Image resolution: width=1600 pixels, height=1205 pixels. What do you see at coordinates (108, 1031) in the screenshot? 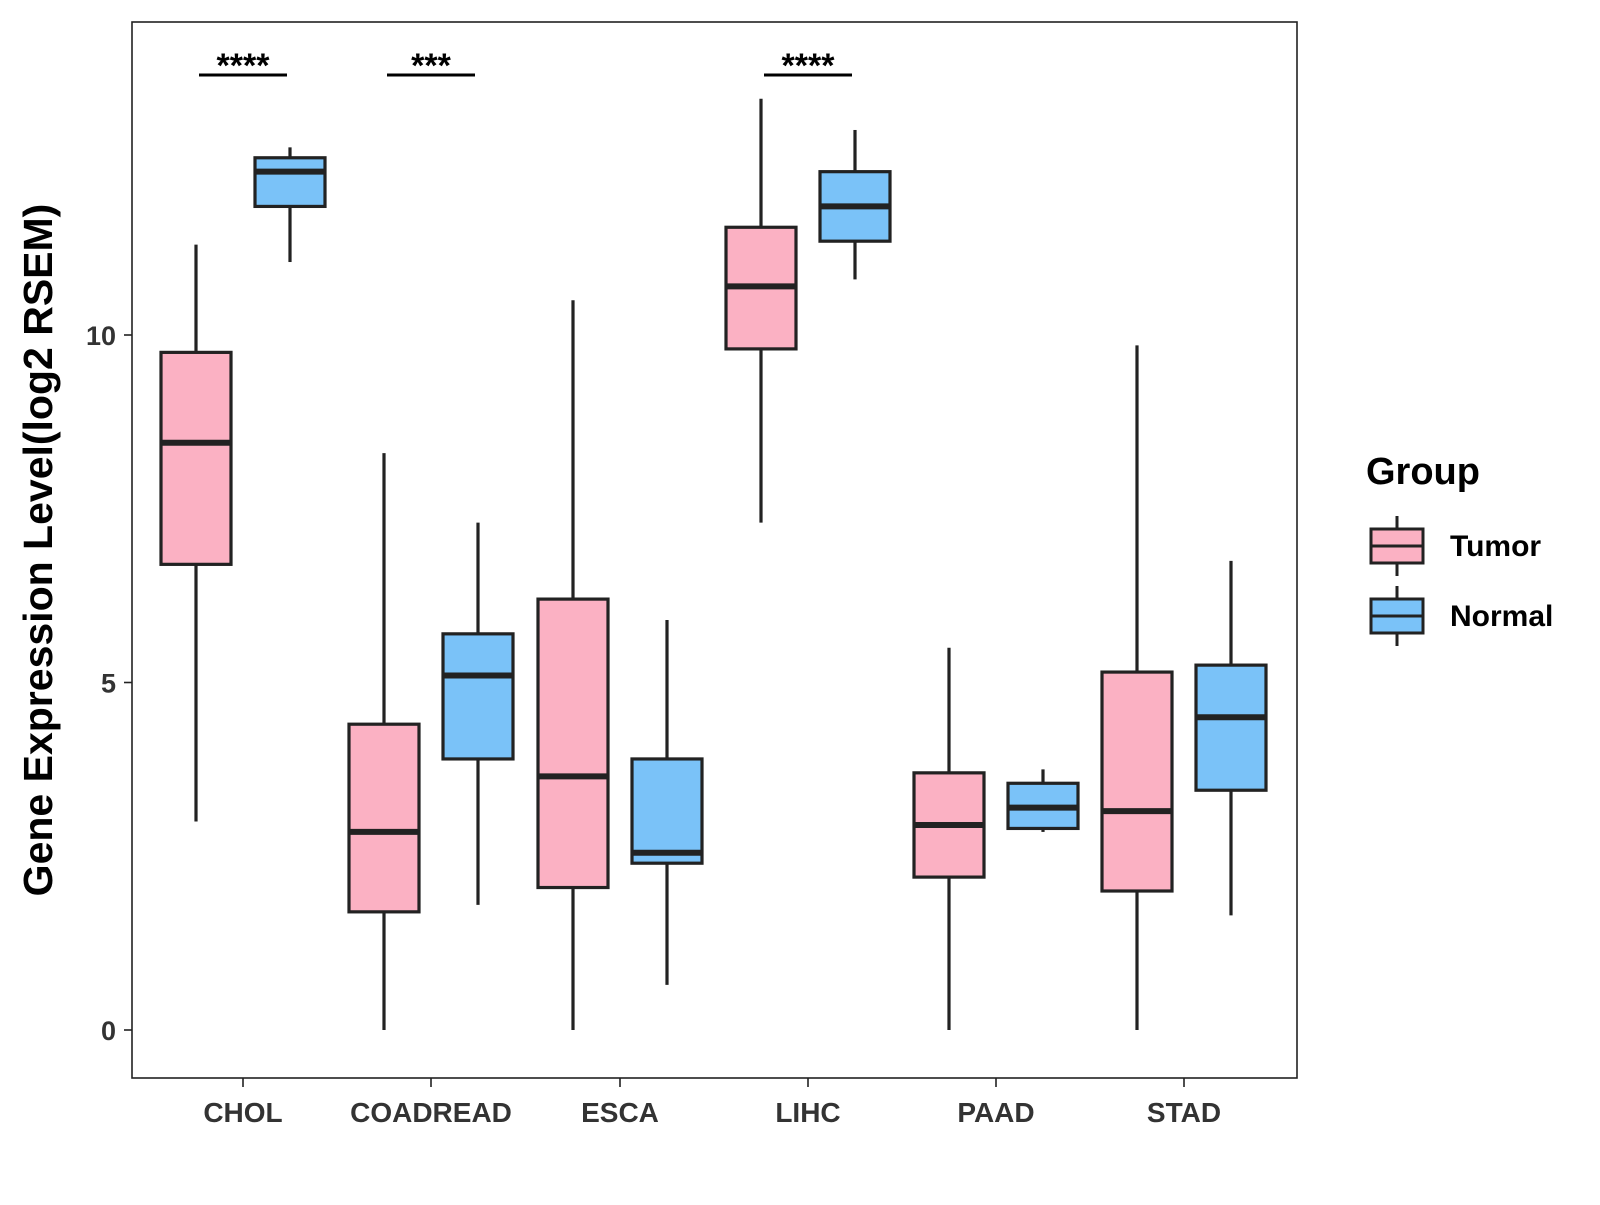
I see `y-tick-label: 0` at bounding box center [108, 1031].